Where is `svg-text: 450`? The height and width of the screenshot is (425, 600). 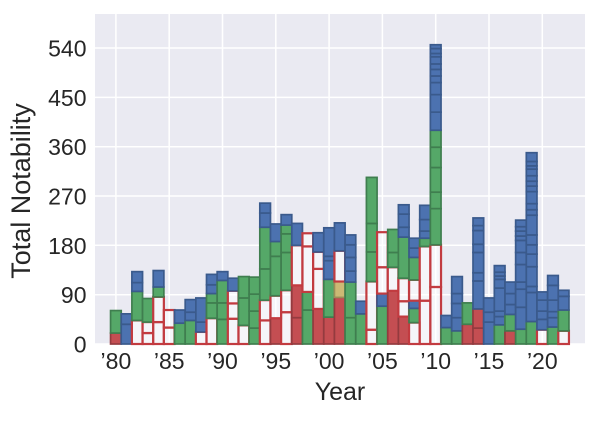 svg-text: 450 is located at coordinates (67, 98).